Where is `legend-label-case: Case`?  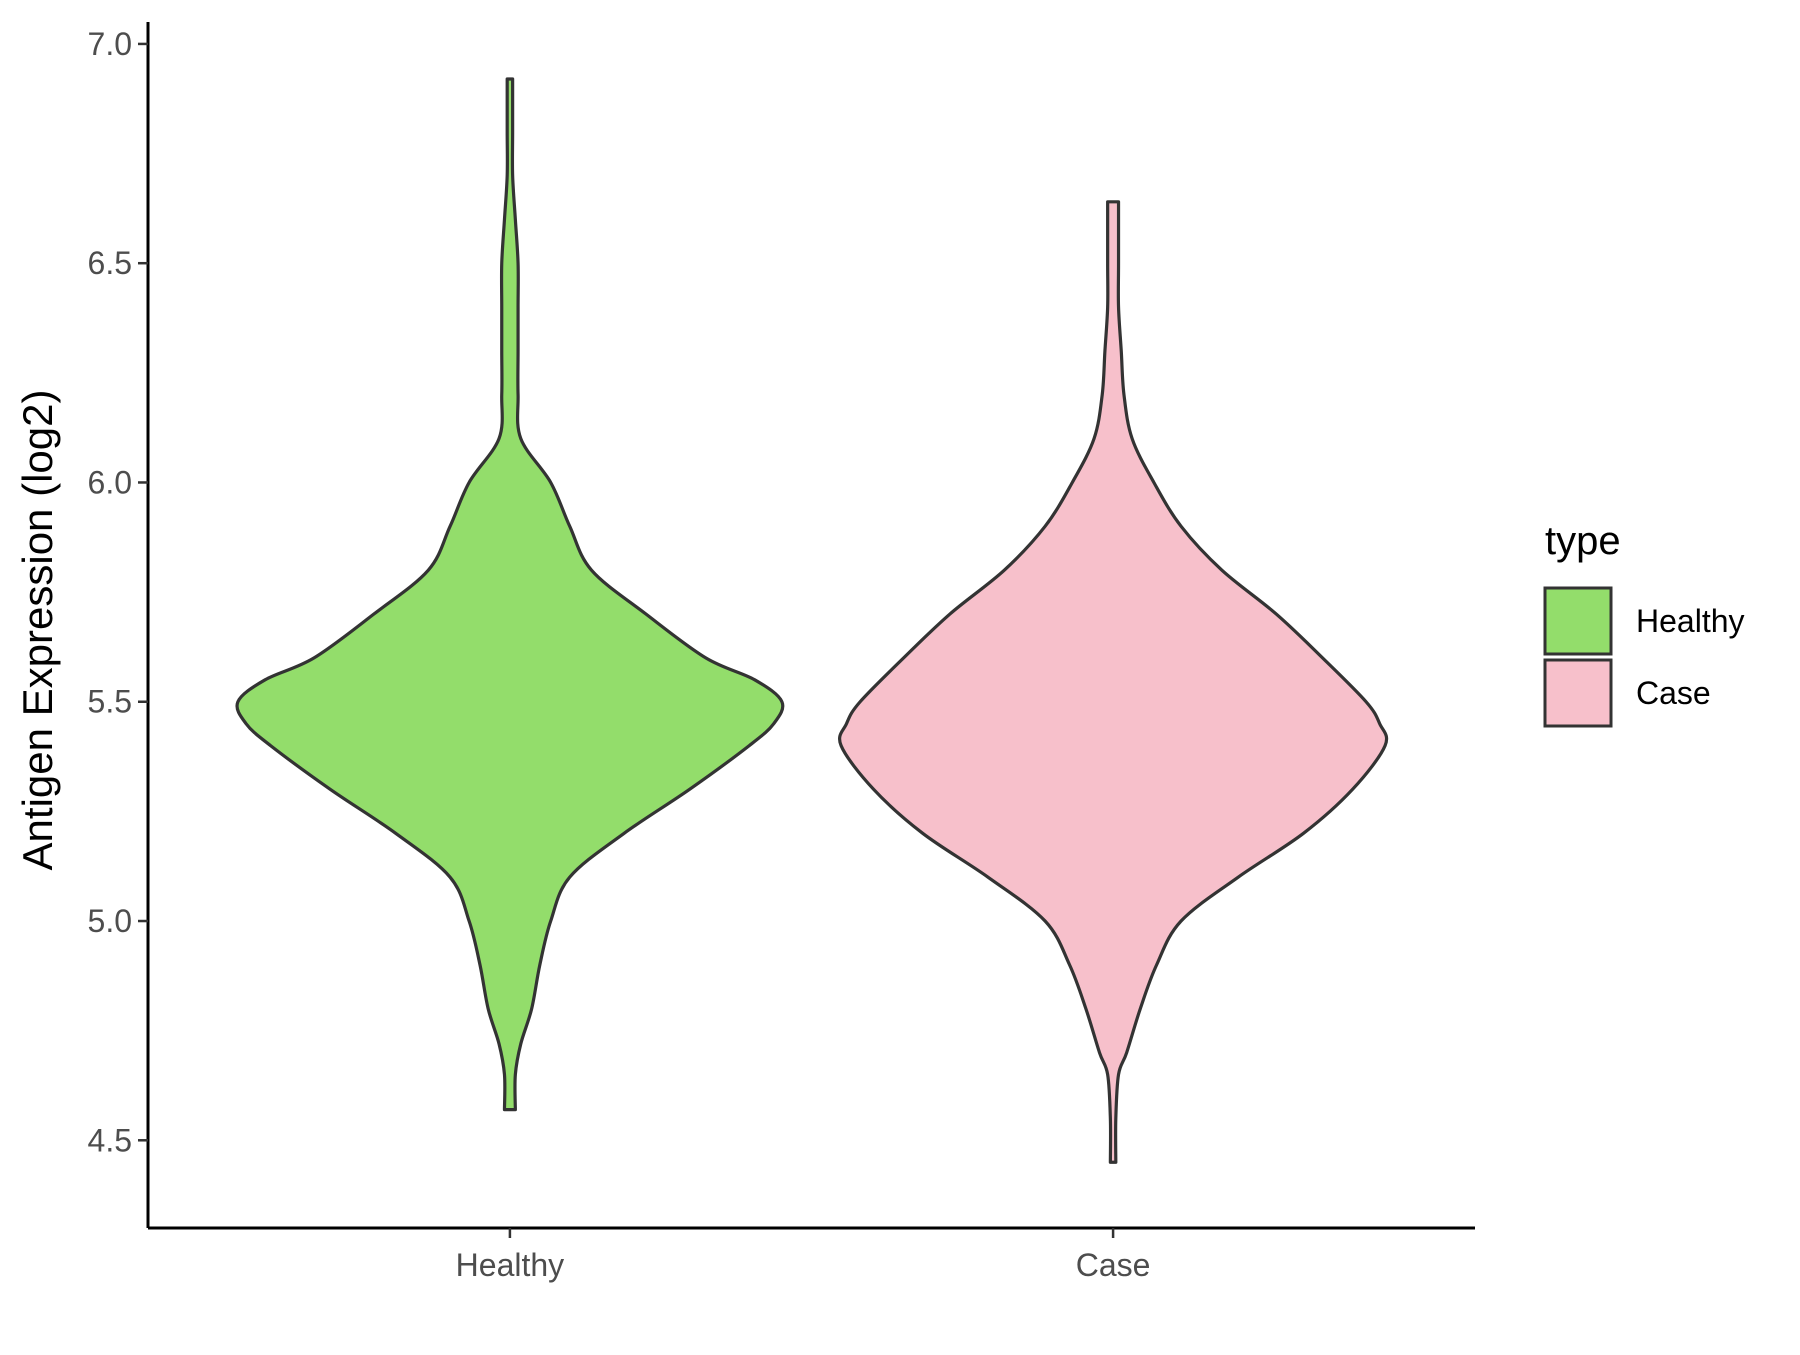 legend-label-case: Case is located at coordinates (1673, 693).